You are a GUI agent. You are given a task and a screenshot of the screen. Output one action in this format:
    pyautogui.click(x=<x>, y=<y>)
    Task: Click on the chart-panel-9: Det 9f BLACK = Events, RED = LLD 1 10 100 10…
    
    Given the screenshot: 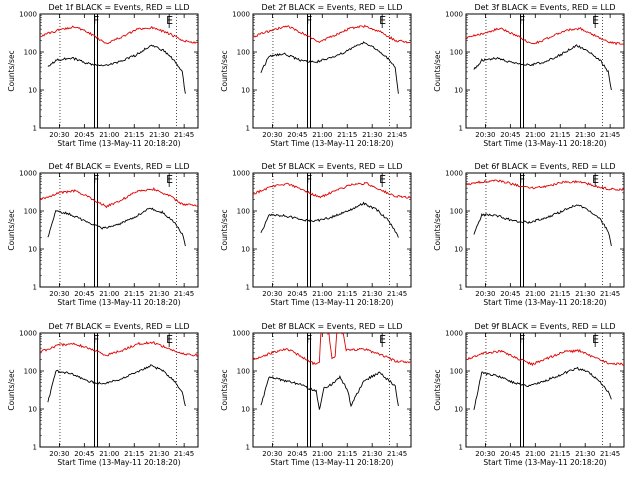 What is the action you would take?
    pyautogui.click(x=529, y=394)
    